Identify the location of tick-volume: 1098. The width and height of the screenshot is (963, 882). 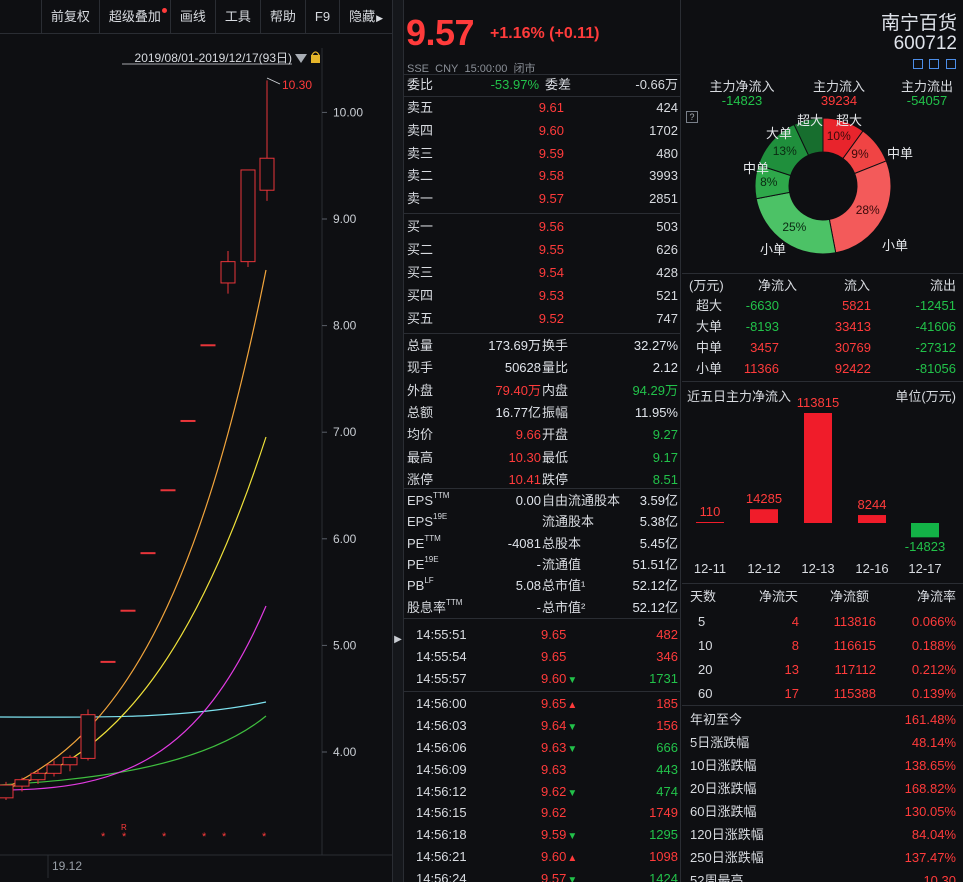
(663, 856).